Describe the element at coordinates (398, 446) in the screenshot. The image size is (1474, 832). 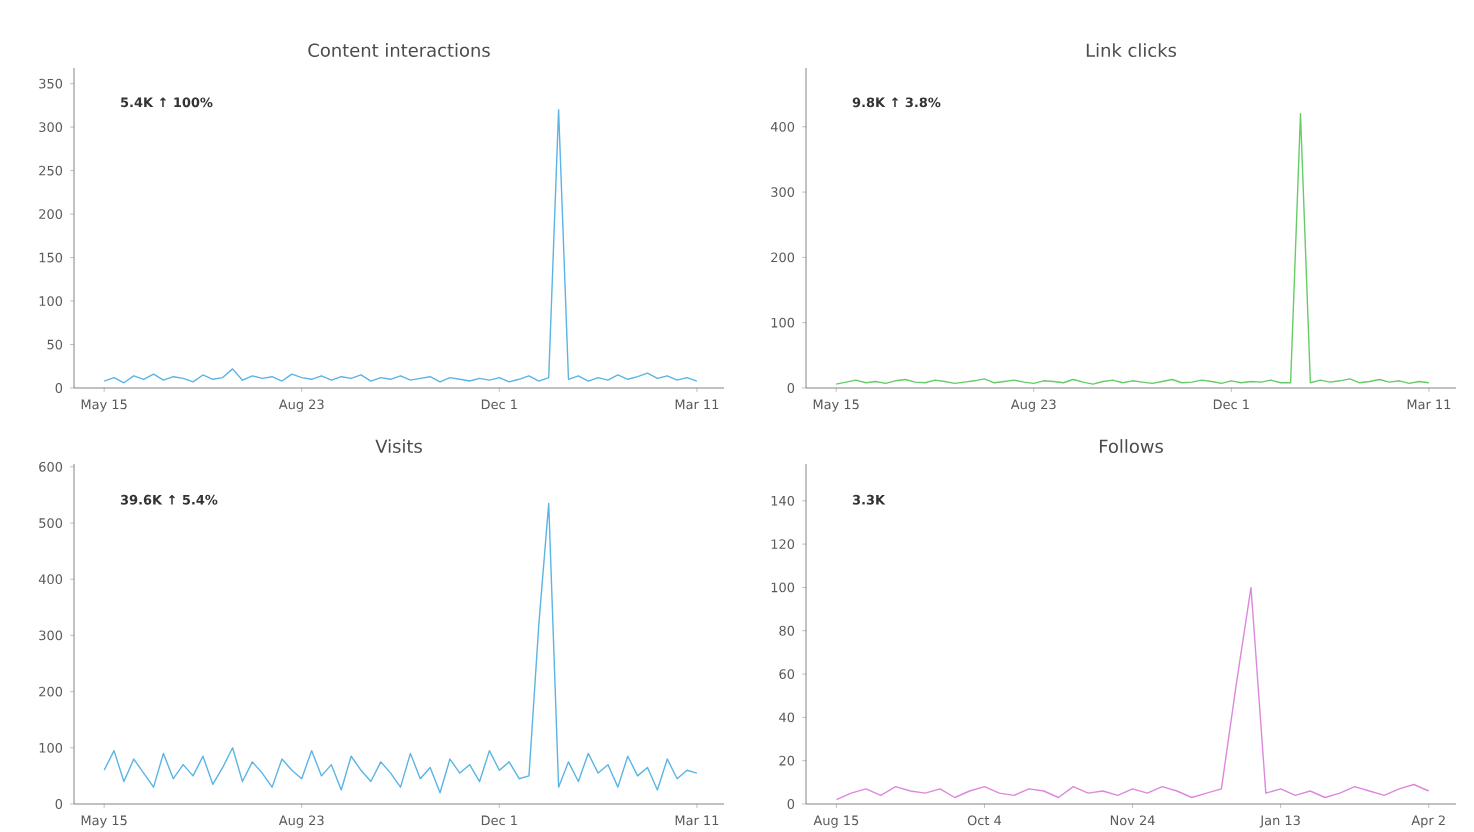
I see `chart-title: Visits` at that location.